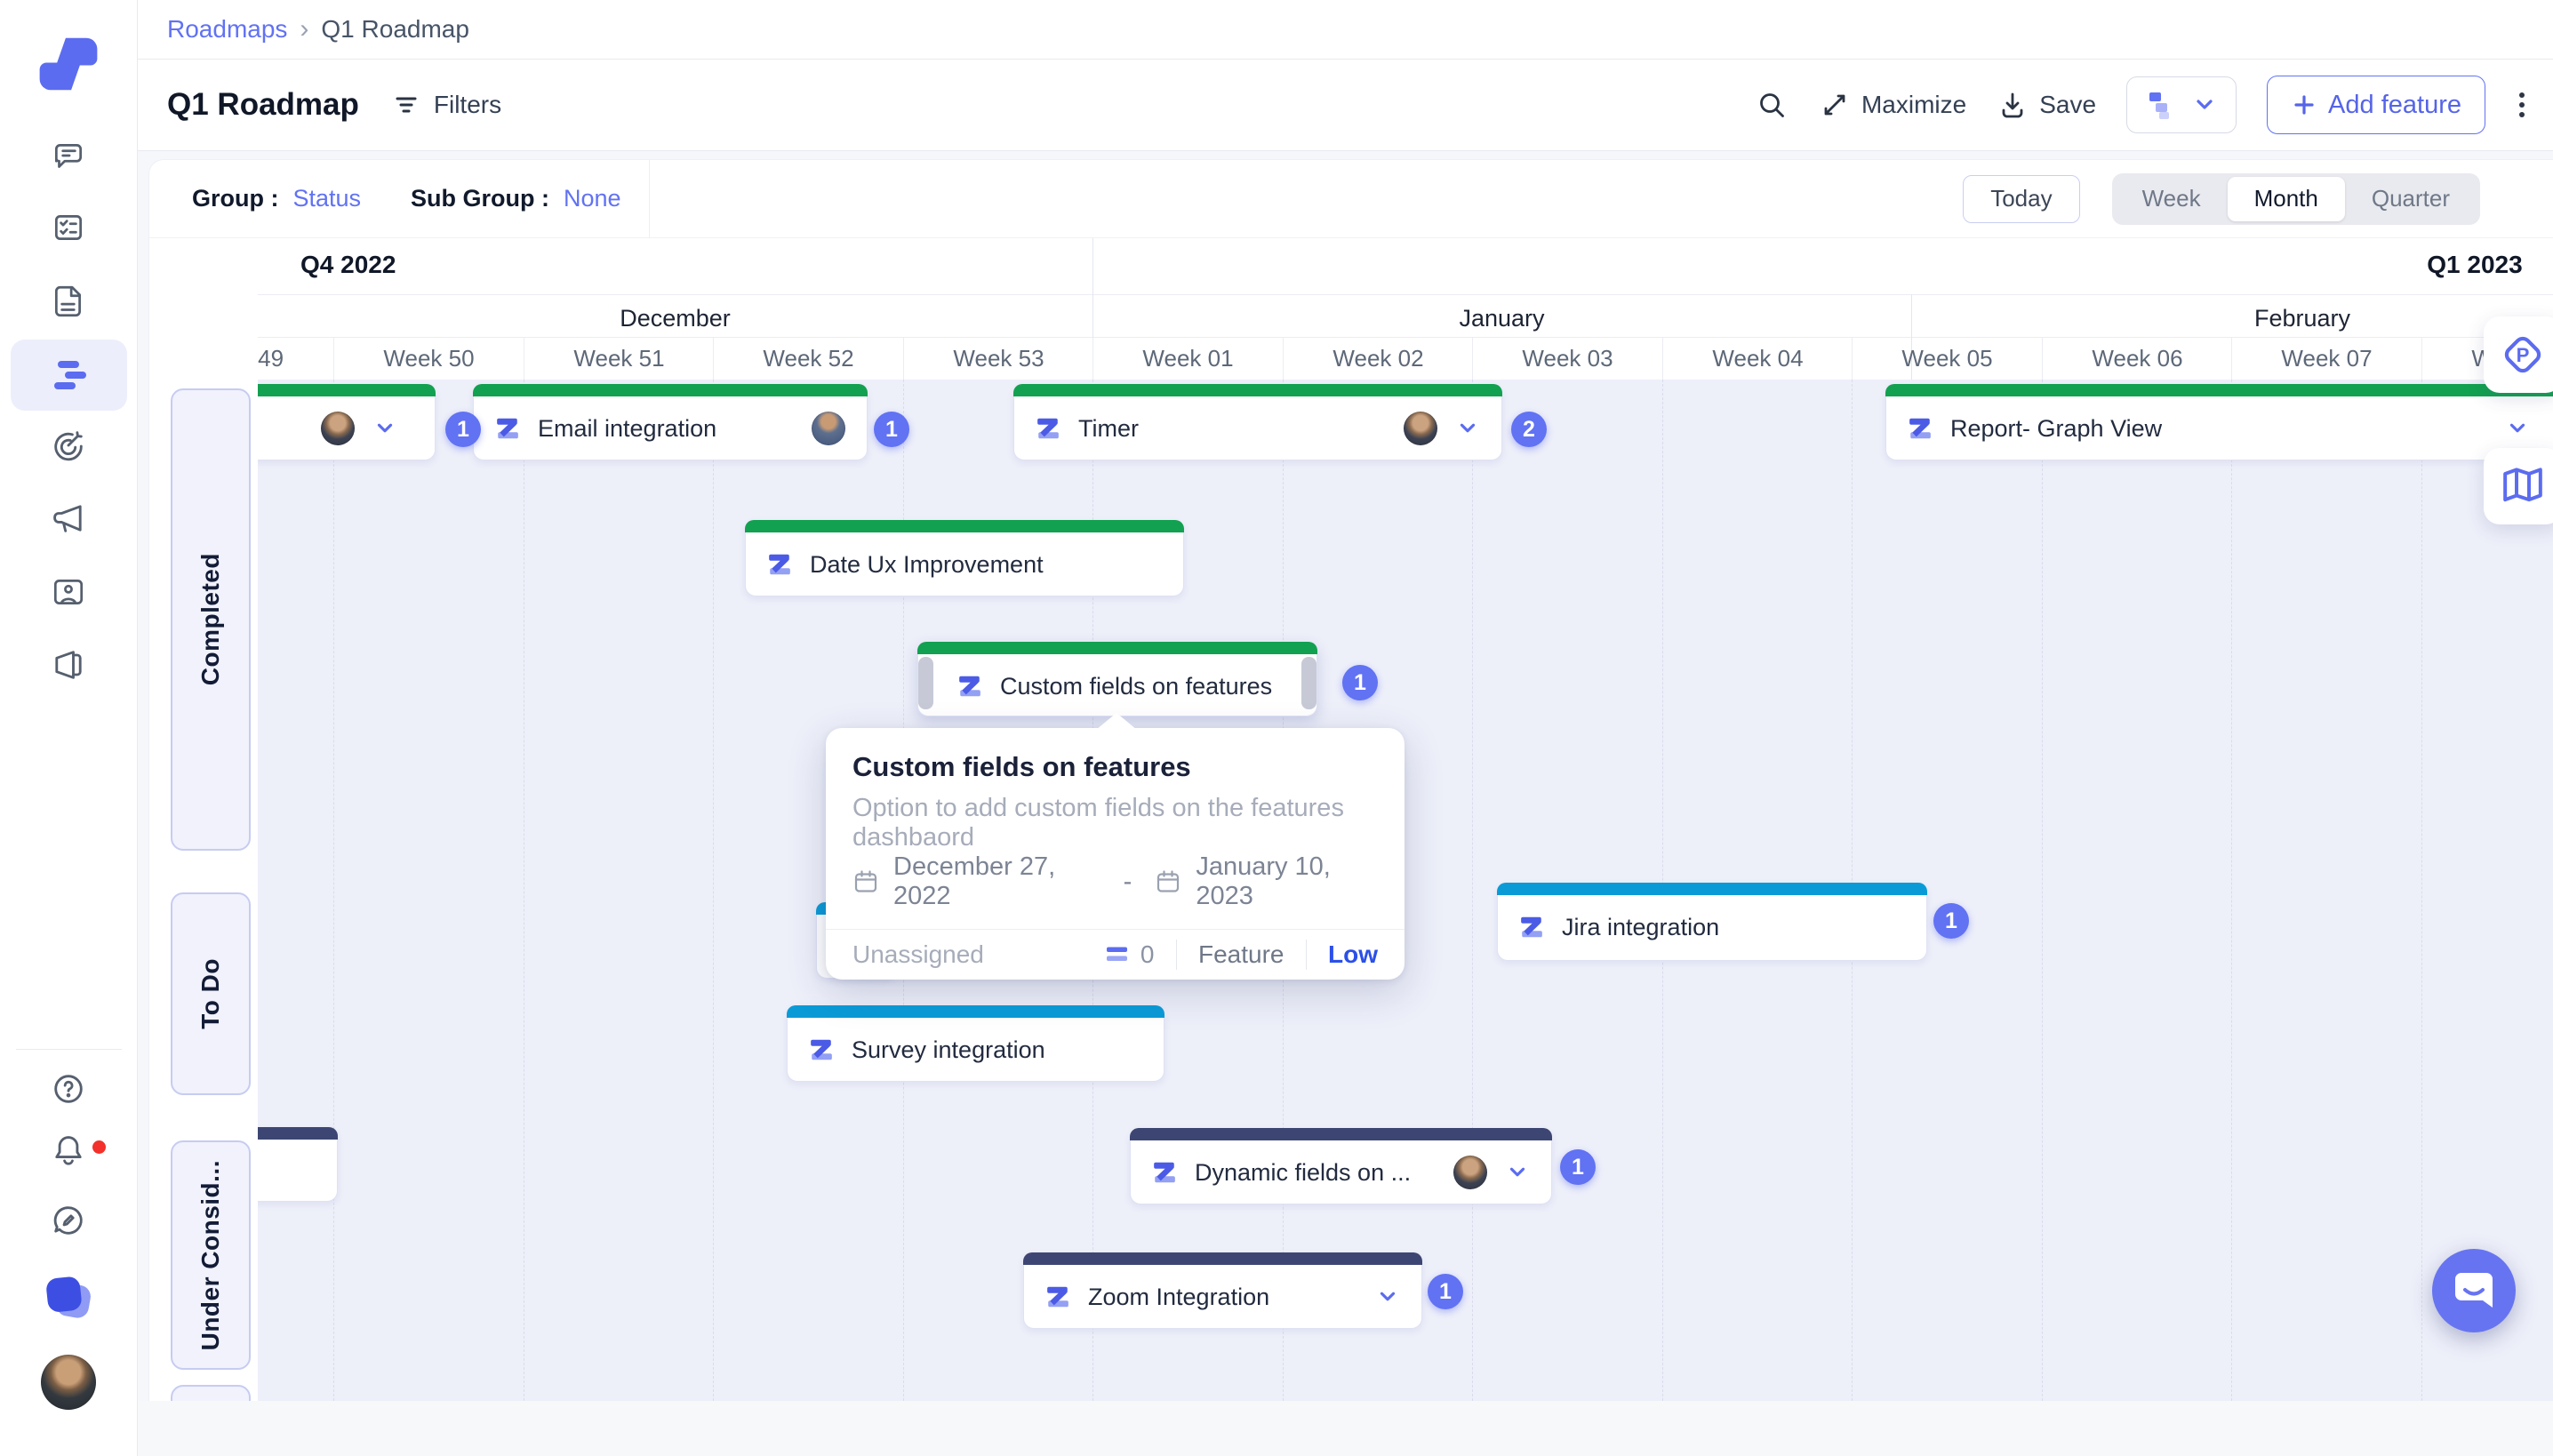 This screenshot has width=2553, height=1456. Describe the element at coordinates (2522, 105) in the screenshot. I see `more-options-kebab` at that location.